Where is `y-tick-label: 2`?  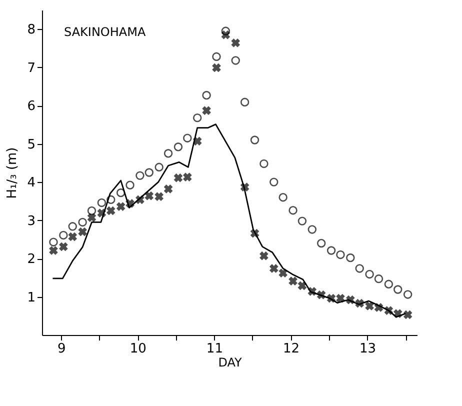 y-tick-label: 2 is located at coordinates (31, 260).